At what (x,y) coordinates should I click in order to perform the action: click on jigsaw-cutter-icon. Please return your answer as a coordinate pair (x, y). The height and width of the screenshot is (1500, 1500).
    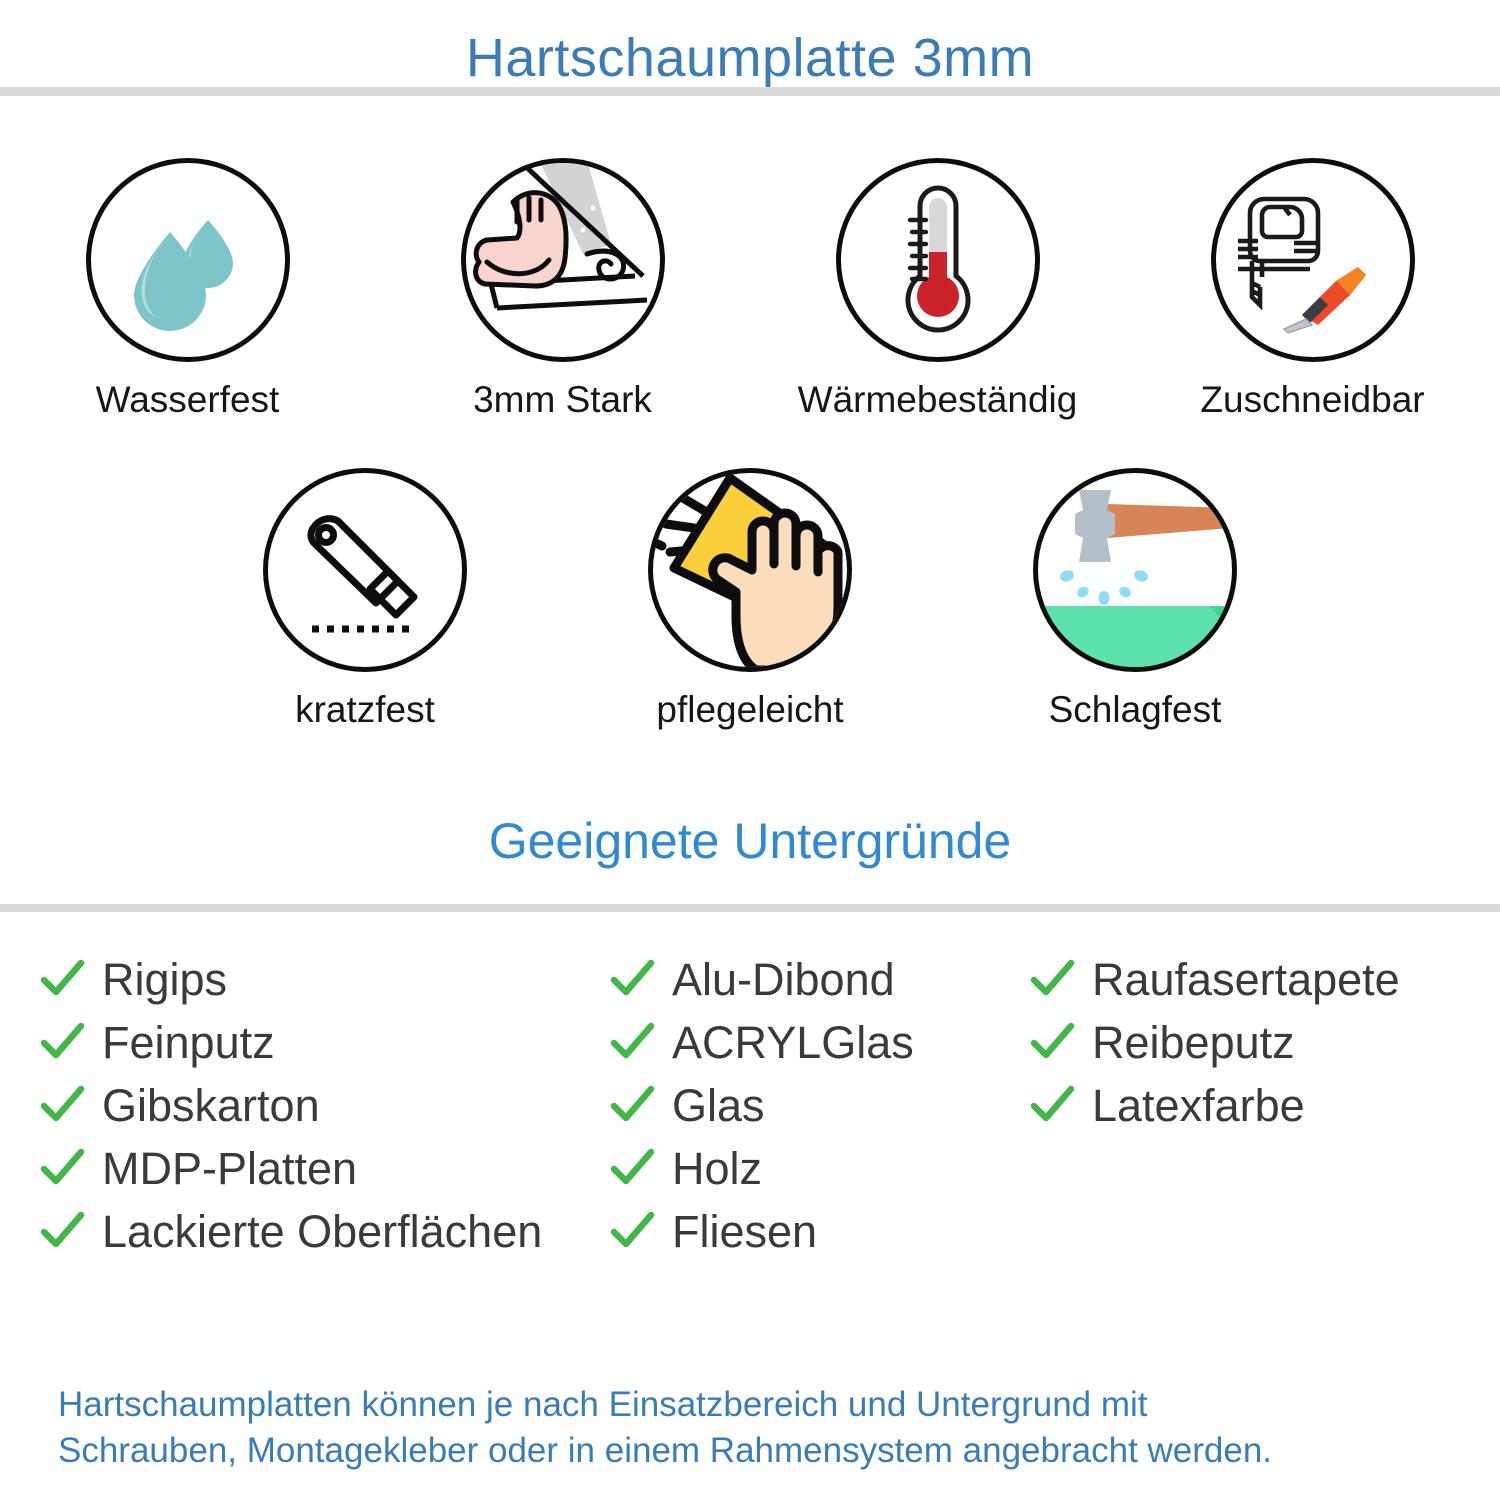
    Looking at the image, I should click on (1313, 260).